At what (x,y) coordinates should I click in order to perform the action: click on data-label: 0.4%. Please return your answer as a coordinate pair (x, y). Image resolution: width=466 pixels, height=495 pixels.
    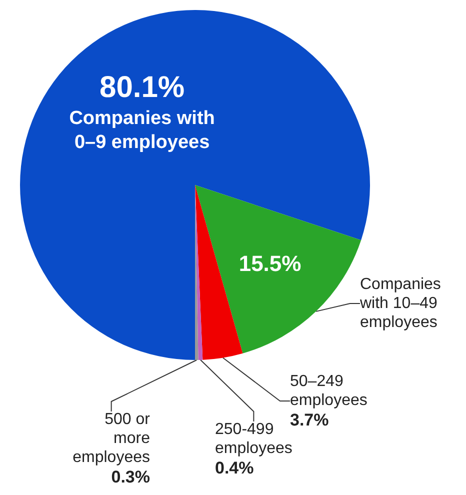
    Looking at the image, I should click on (234, 468).